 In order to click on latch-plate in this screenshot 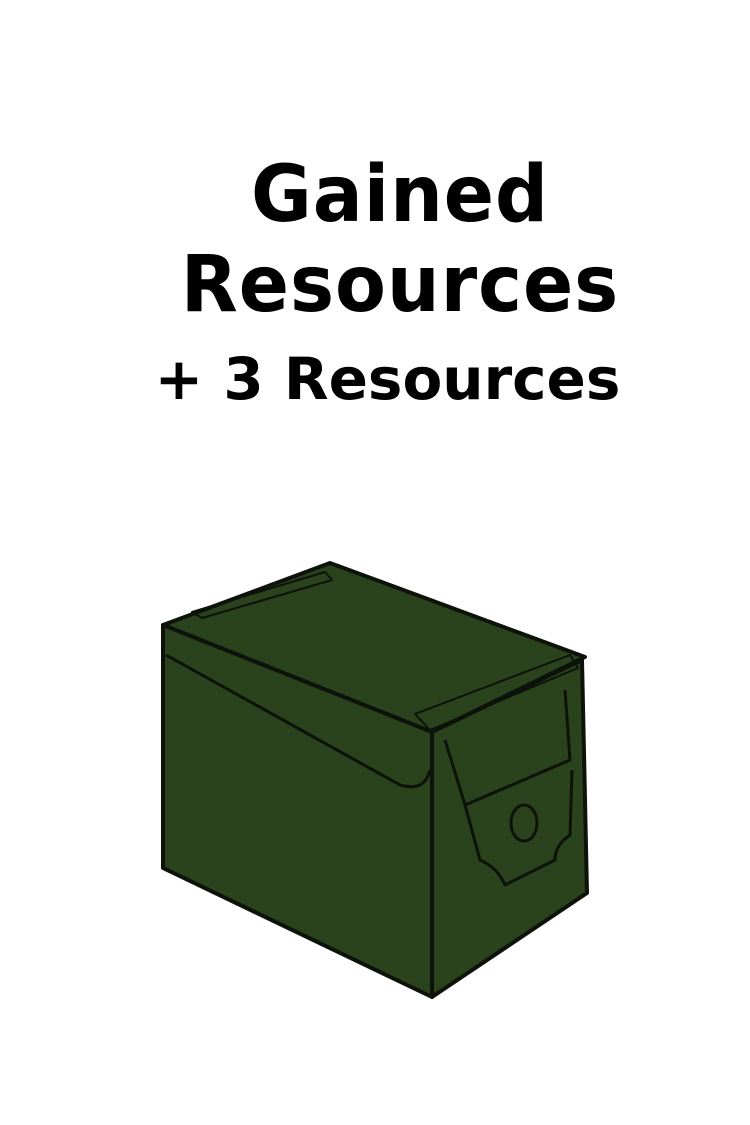, I will do `click(518, 828)`.